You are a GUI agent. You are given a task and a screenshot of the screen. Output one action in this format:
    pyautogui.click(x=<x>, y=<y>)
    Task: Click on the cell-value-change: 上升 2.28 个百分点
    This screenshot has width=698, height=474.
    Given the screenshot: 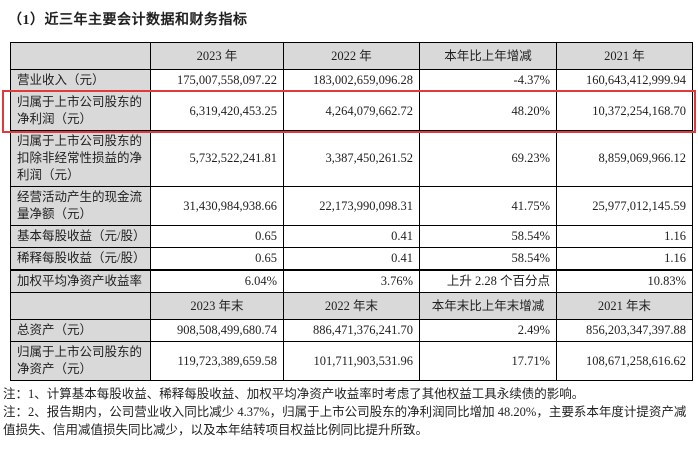 What is the action you would take?
    pyautogui.click(x=488, y=281)
    